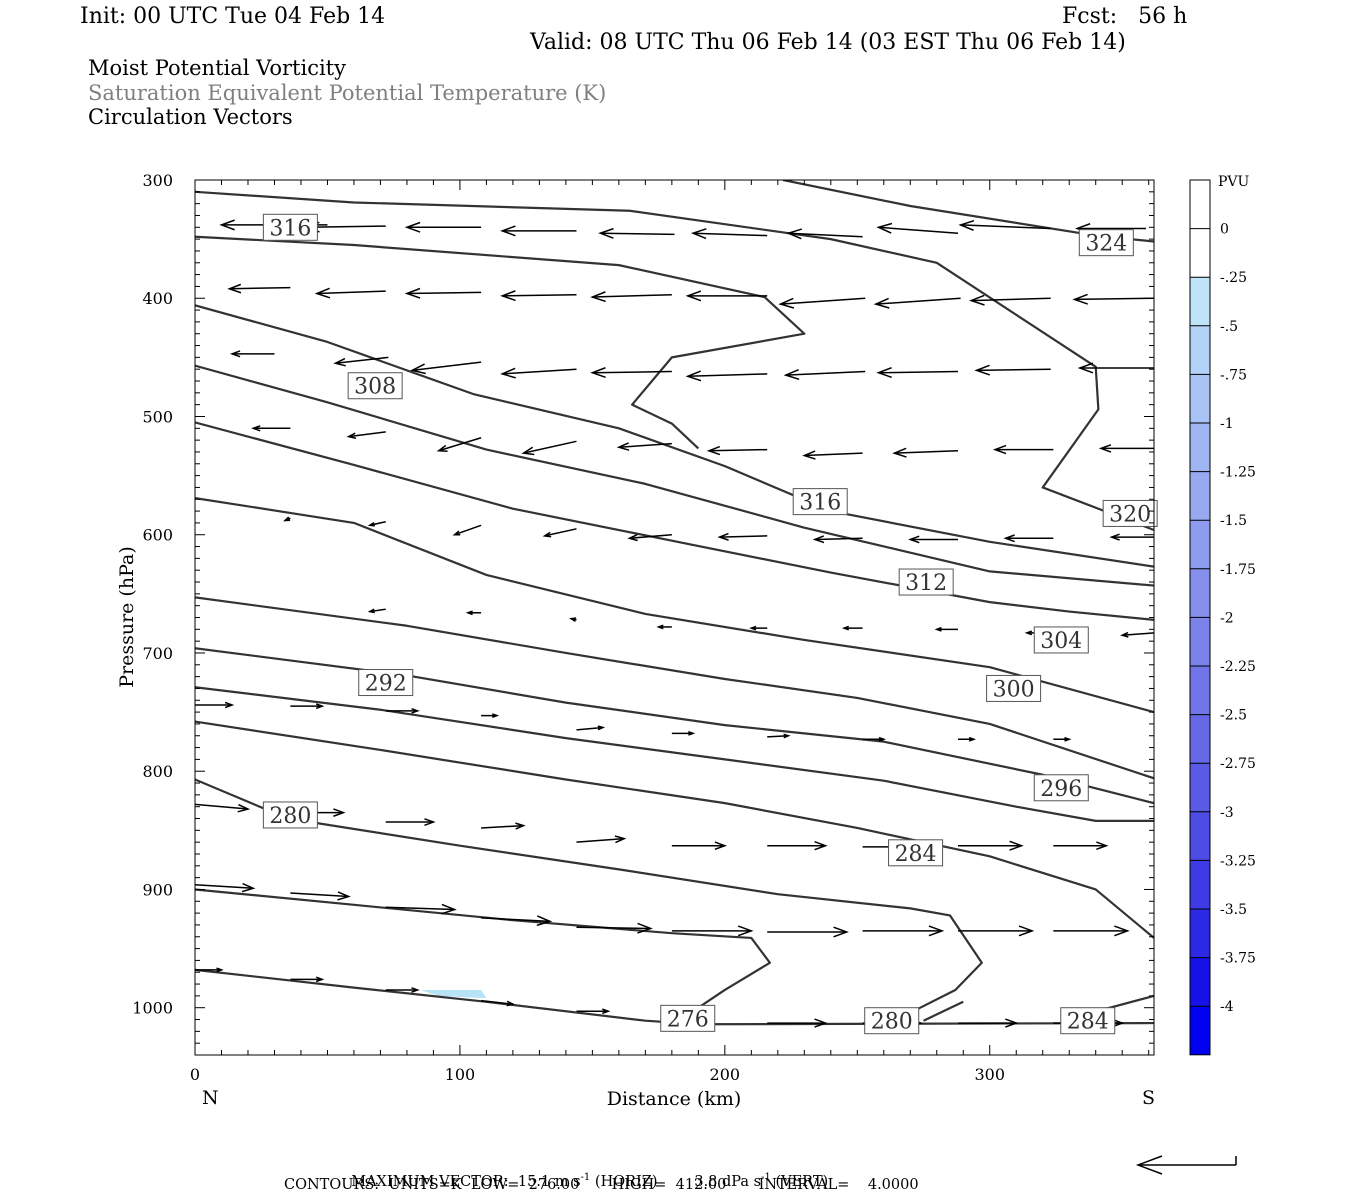  What do you see at coordinates (1233, 716) in the screenshot?
I see `colorbar-label-10: -2.5` at bounding box center [1233, 716].